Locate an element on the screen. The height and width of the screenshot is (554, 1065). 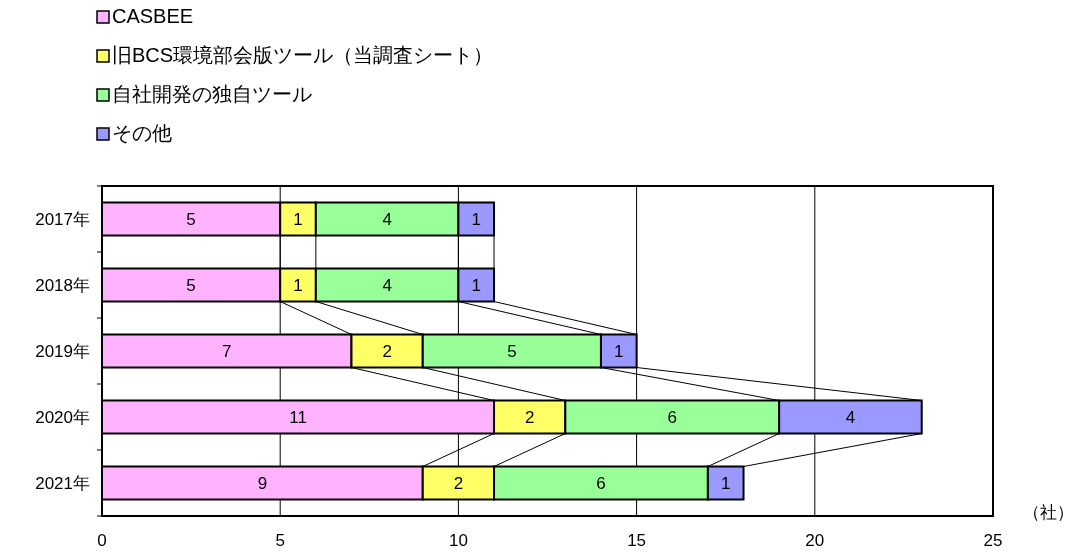
y-tick-label: 2018年 is located at coordinates (62, 285).